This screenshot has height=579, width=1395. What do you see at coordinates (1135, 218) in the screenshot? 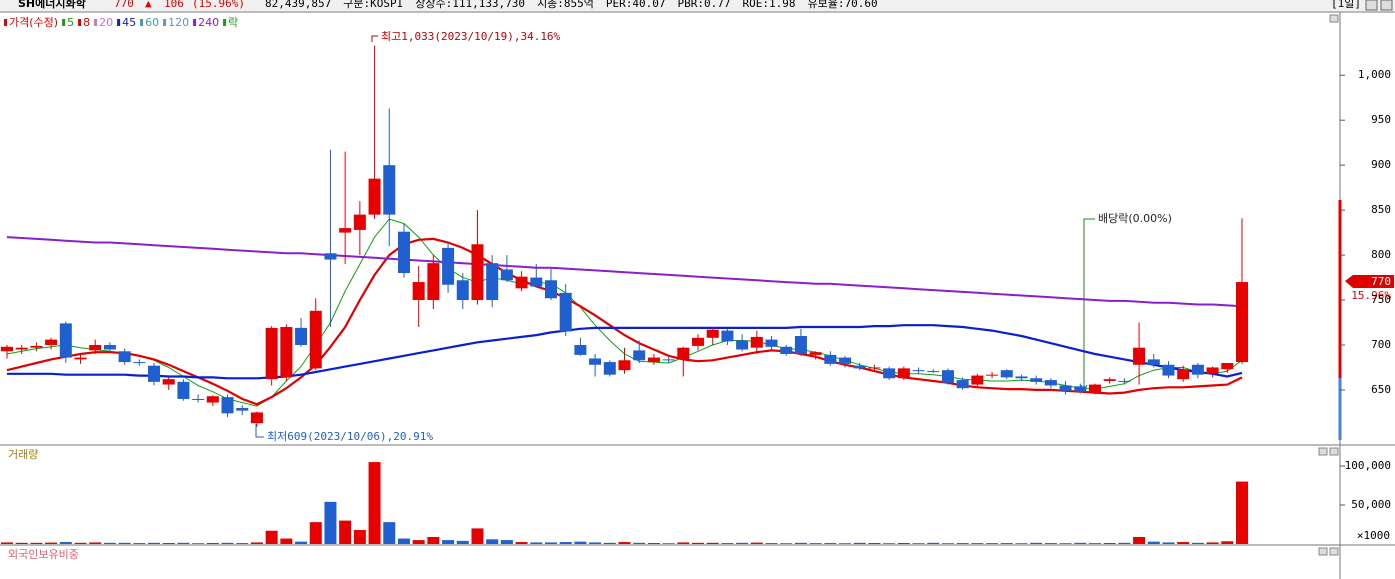
I see `annotation: 배당락(0.00%)` at bounding box center [1135, 218].